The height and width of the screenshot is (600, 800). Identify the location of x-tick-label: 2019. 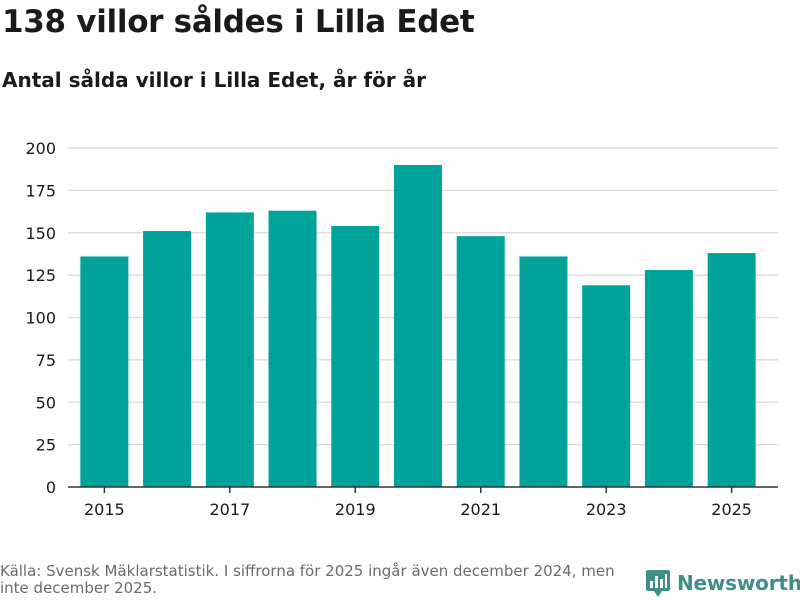
(355, 509).